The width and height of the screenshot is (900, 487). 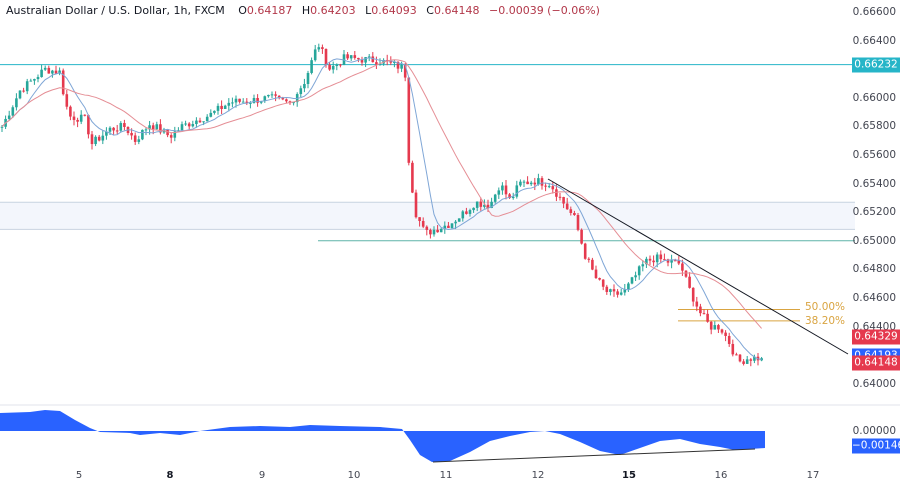 What do you see at coordinates (874, 212) in the screenshot?
I see `price-tick-label: 0.65200` at bounding box center [874, 212].